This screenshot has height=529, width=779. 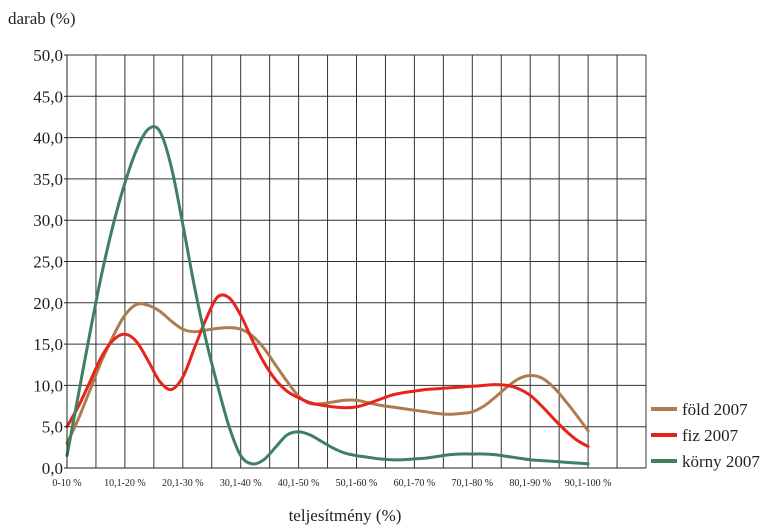 What do you see at coordinates (48, 303) in the screenshot?
I see `y-tick-label: 20,0` at bounding box center [48, 303].